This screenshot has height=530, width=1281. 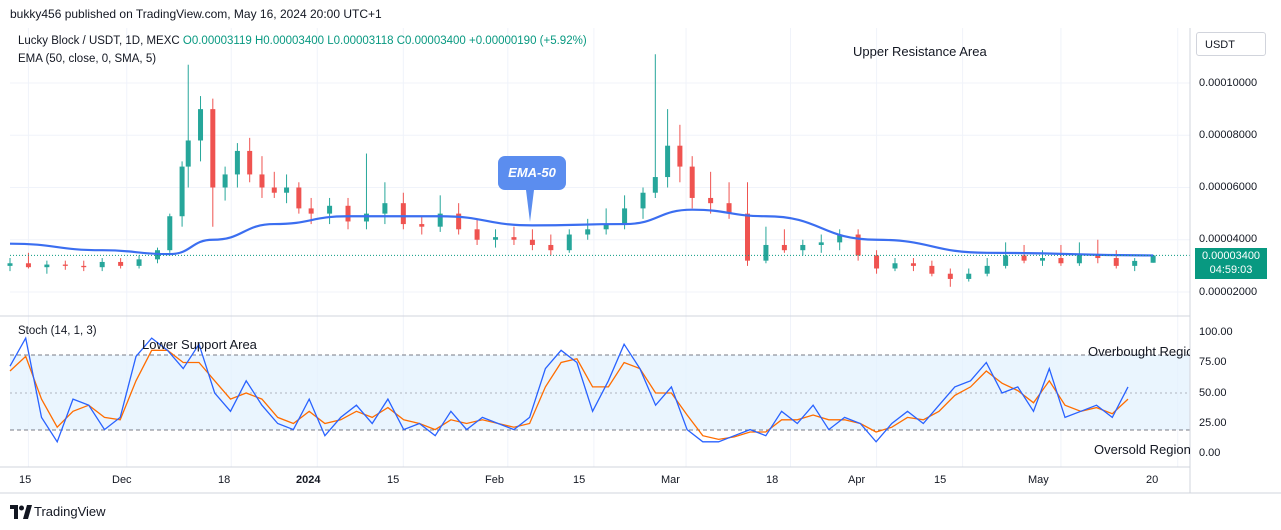 I want to click on stoch-tick: 75.00, so click(x=1213, y=362).